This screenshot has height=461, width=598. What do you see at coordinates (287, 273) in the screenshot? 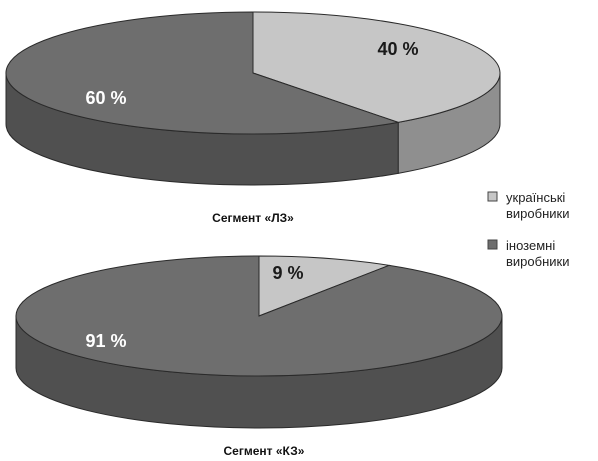
I see `pie-kz-label-ukrainian: 9 %` at bounding box center [287, 273].